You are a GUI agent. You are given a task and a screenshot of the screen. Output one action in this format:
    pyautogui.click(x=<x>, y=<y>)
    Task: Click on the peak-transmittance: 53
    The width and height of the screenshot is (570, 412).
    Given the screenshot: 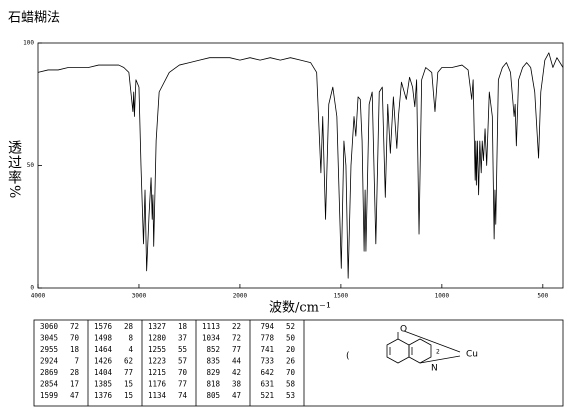 What is the action you would take?
    pyautogui.click(x=290, y=395)
    